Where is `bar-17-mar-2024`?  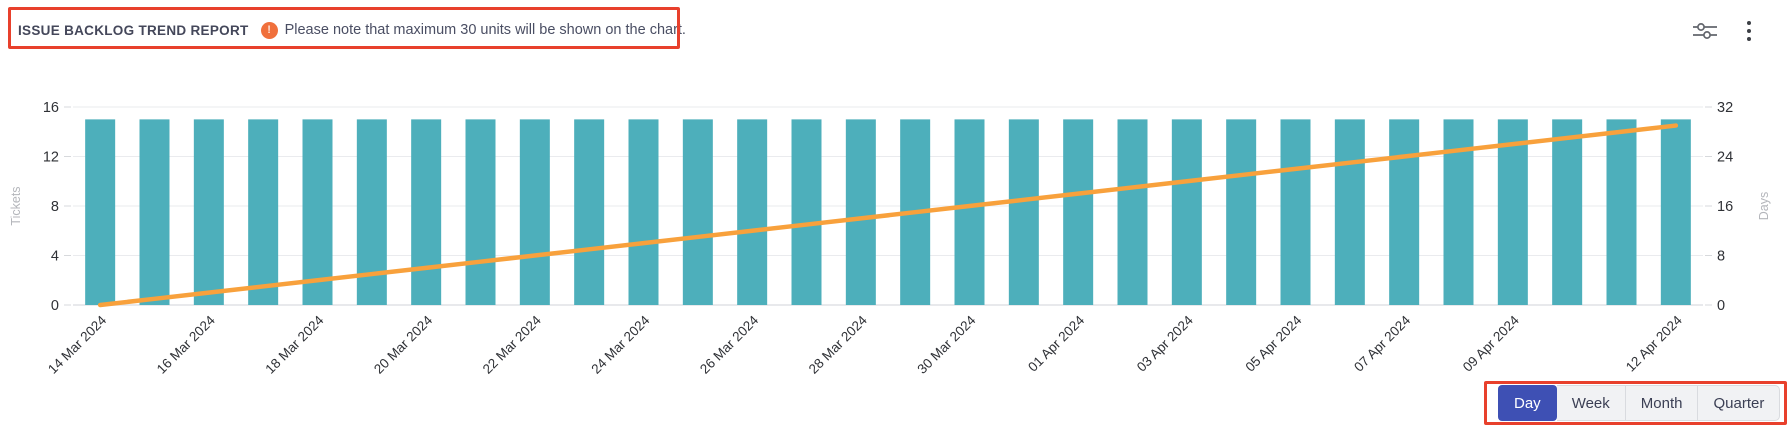
bar-17-mar-2024 is located at coordinates (263, 212).